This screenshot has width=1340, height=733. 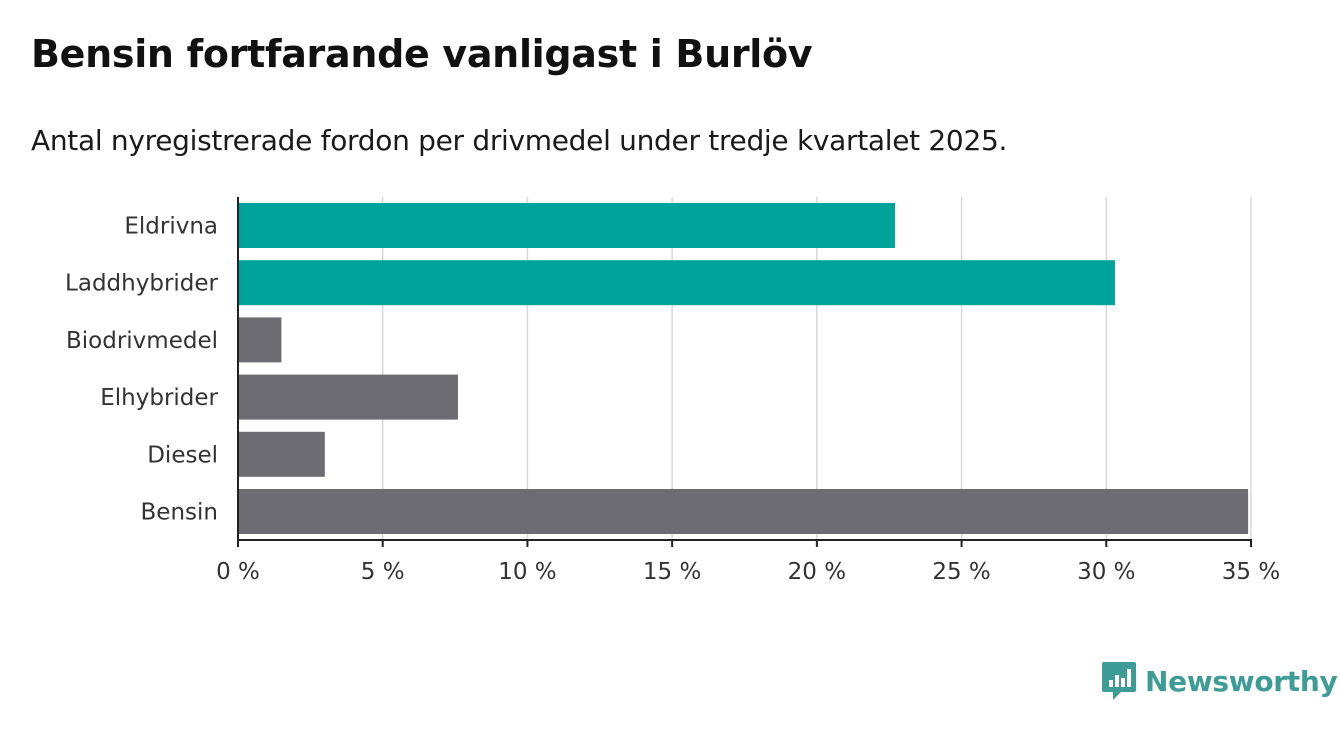 I want to click on x-tick-label: 0 %, so click(x=238, y=572).